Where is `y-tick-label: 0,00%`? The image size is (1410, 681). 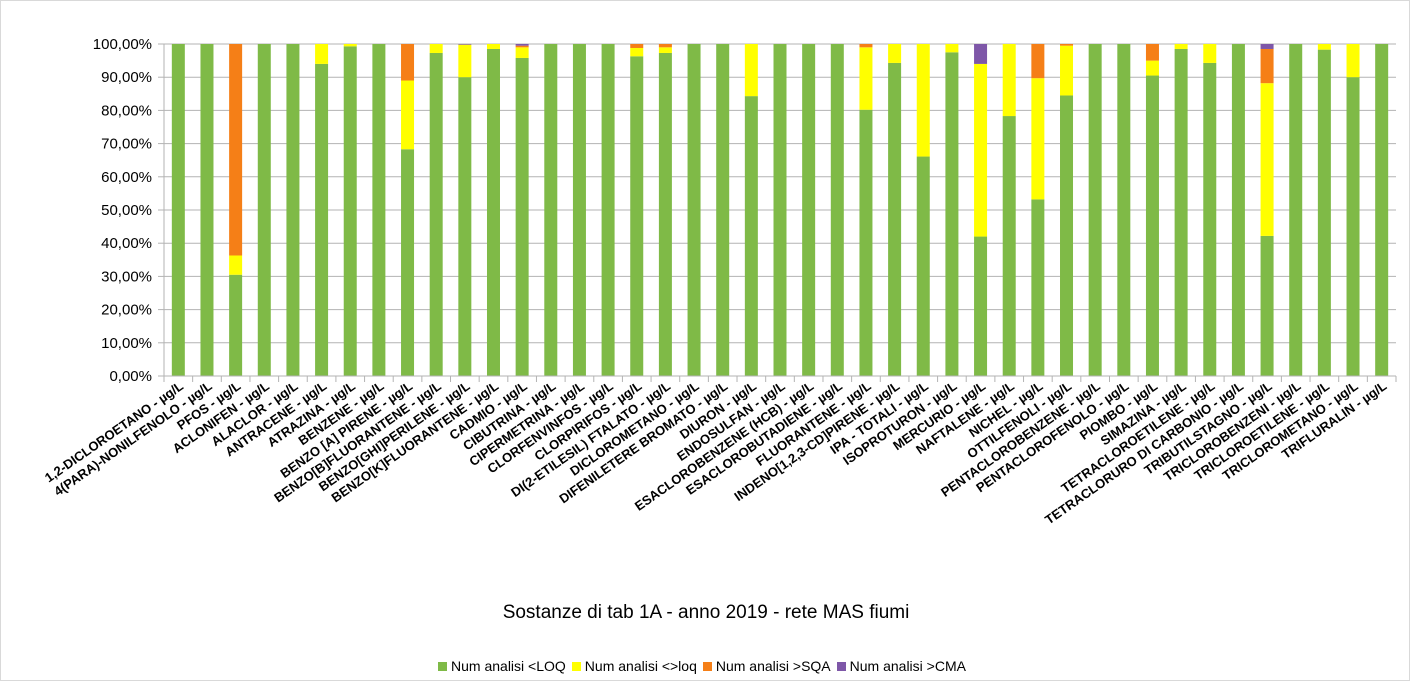
y-tick-label: 0,00% is located at coordinates (130, 376).